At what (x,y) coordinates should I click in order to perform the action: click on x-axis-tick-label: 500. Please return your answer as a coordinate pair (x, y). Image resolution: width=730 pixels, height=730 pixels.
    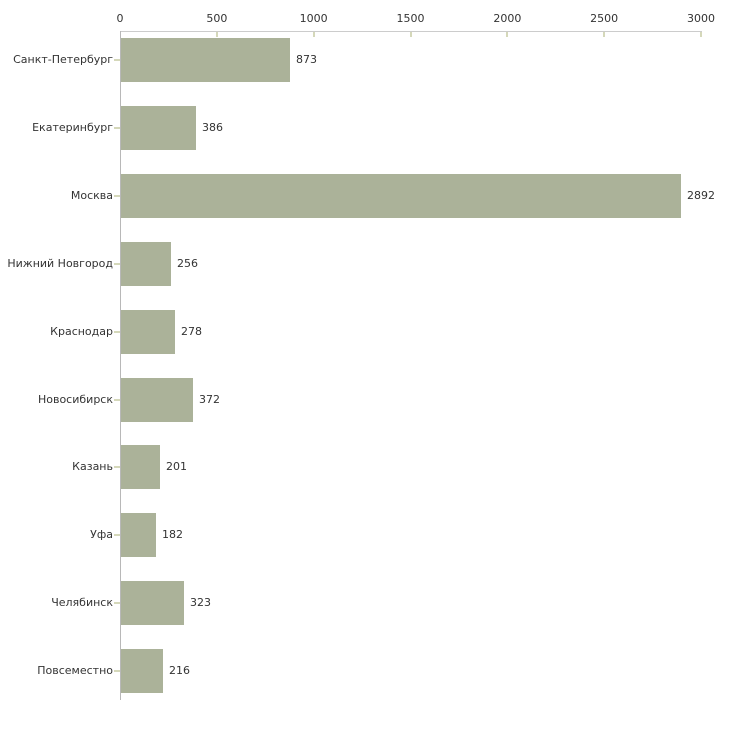
    Looking at the image, I should click on (217, 18).